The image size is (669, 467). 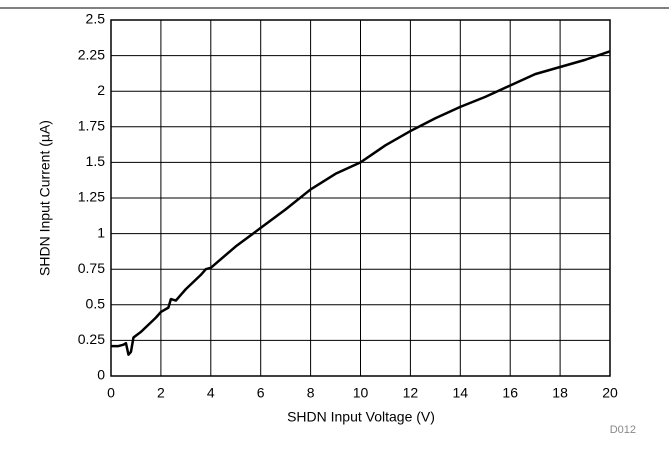 I want to click on x-tick-label: 2, so click(x=161, y=393).